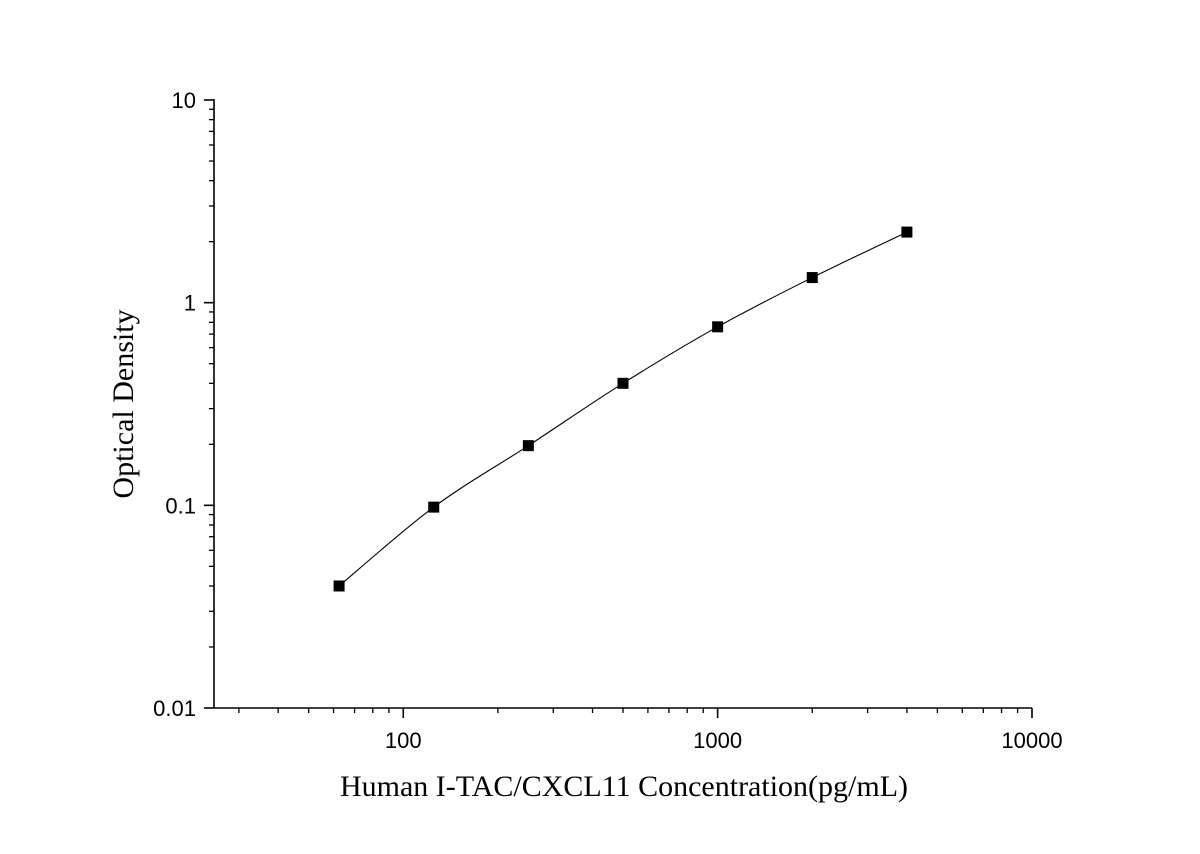 The width and height of the screenshot is (1200, 854). Describe the element at coordinates (190, 303) in the screenshot. I see `y-tick-label: 1` at that location.